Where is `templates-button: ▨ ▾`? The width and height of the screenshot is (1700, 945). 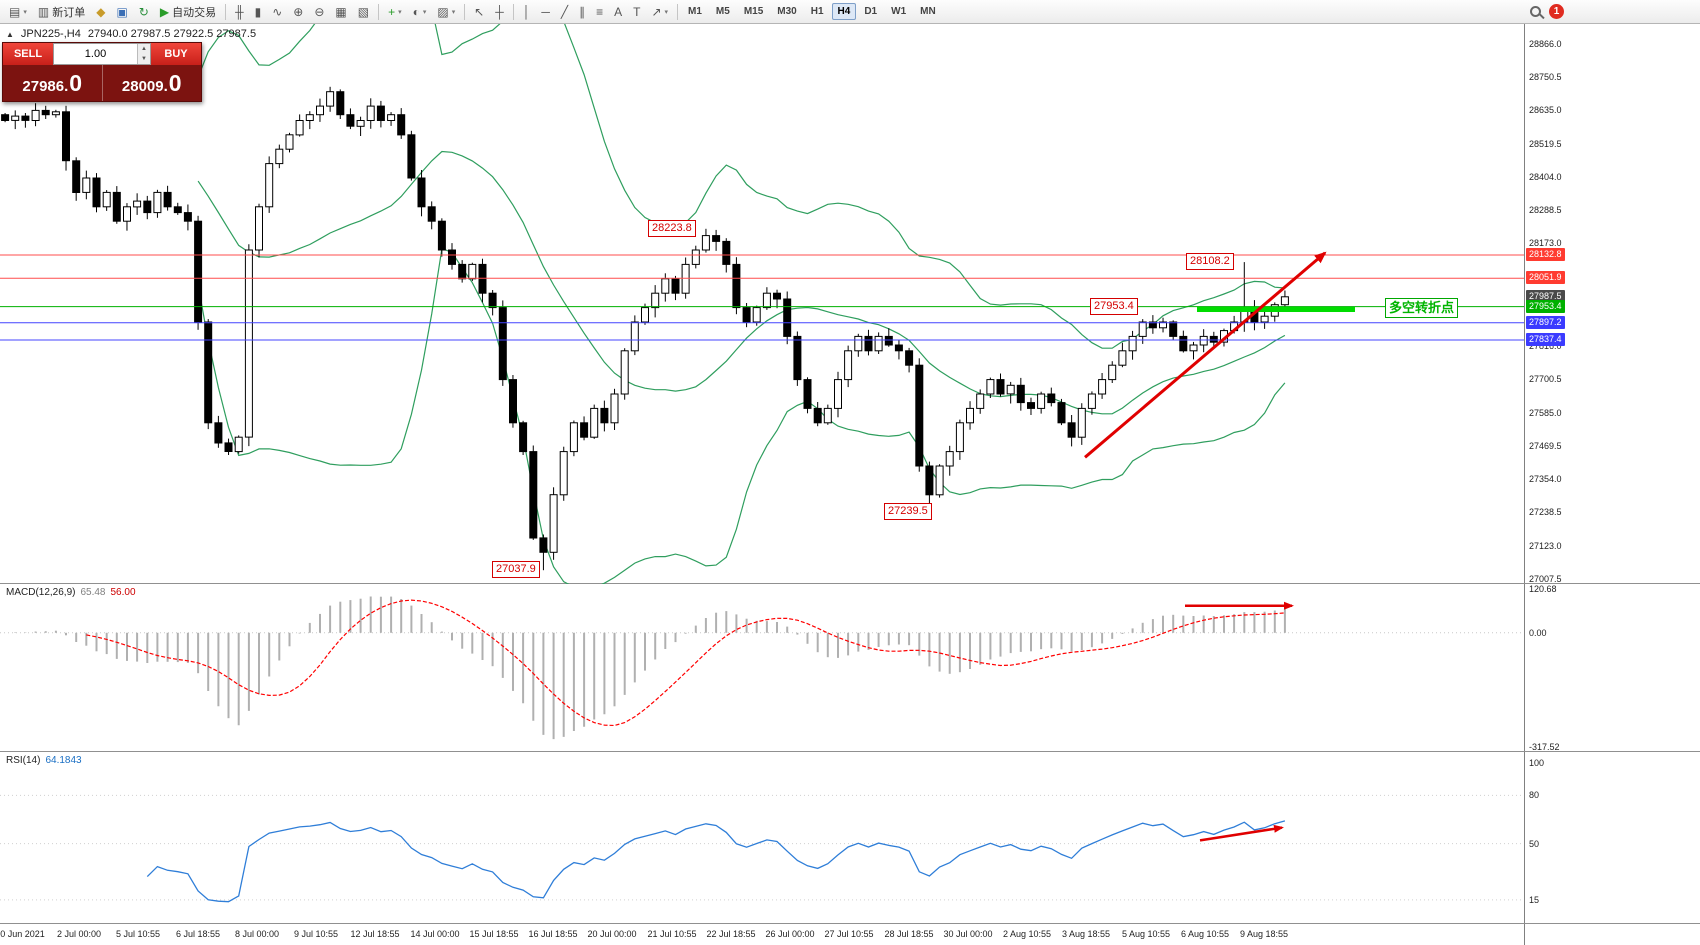 templates-button: ▨ ▾ is located at coordinates (446, 12).